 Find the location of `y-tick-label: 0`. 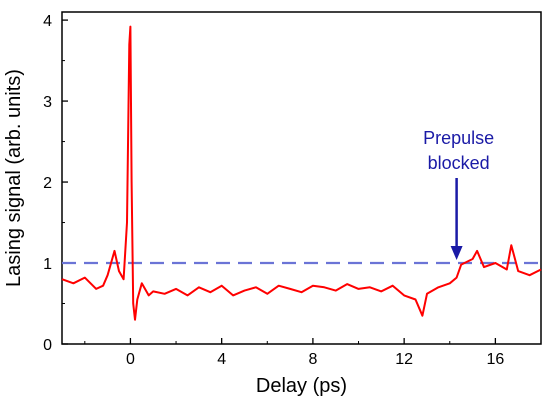

y-tick-label: 0 is located at coordinates (47, 345).